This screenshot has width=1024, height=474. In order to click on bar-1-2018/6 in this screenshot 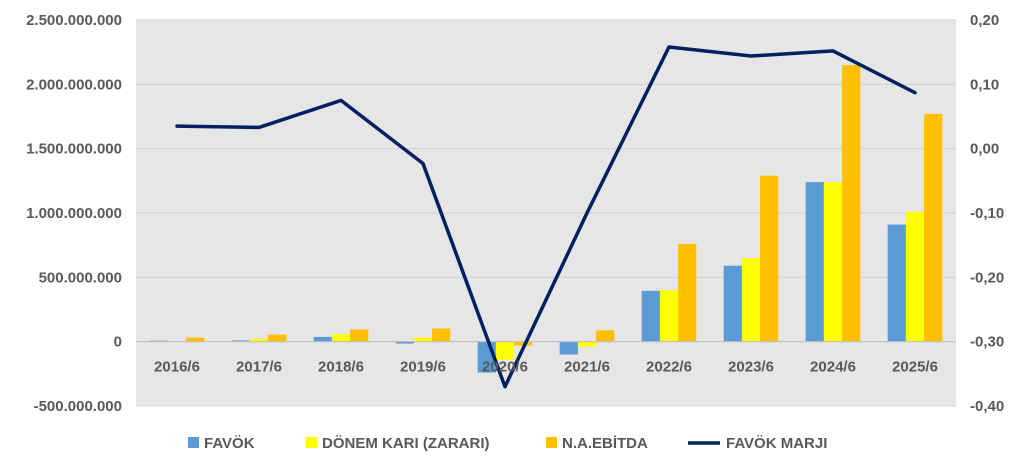, I will do `click(322, 339)`.